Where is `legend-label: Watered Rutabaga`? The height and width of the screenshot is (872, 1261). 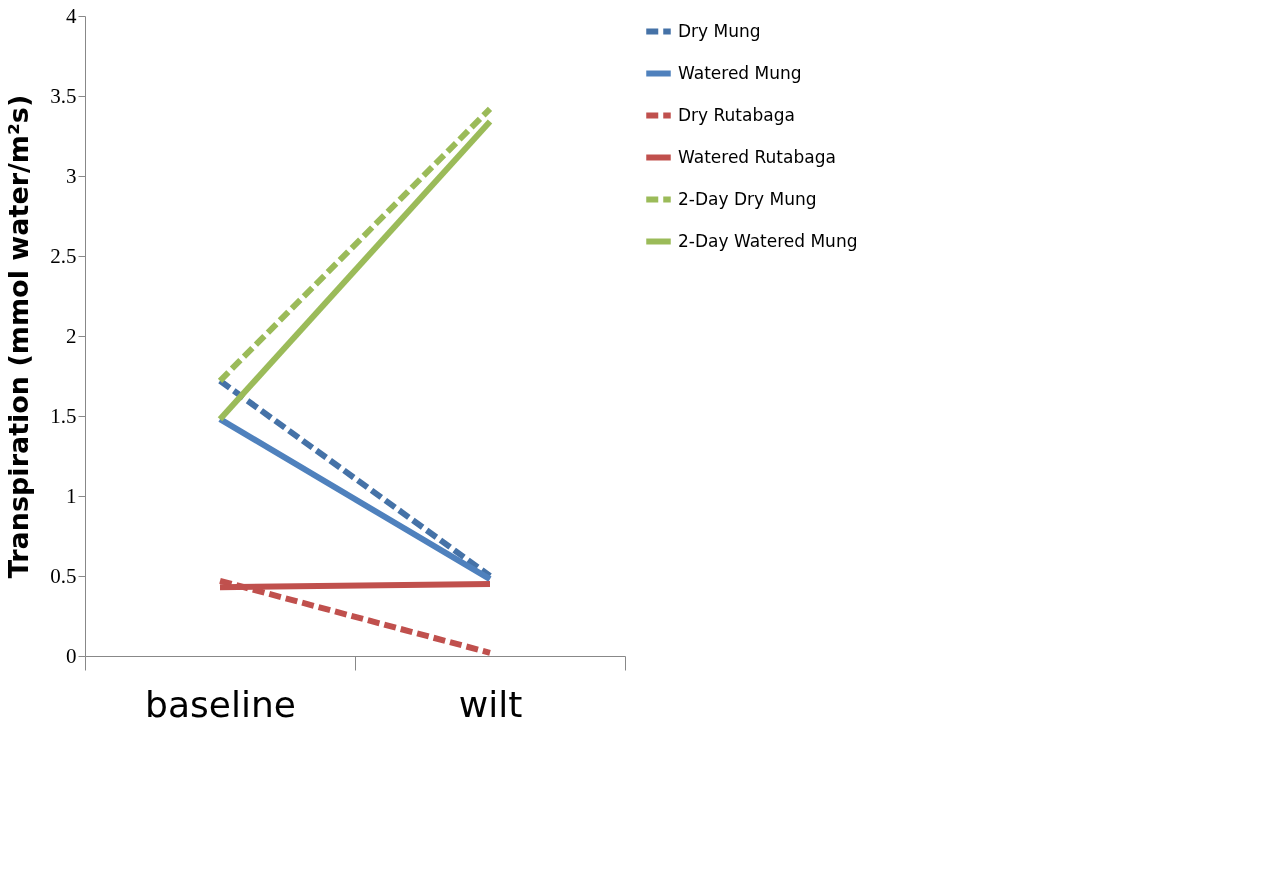 legend-label: Watered Rutabaga is located at coordinates (757, 156).